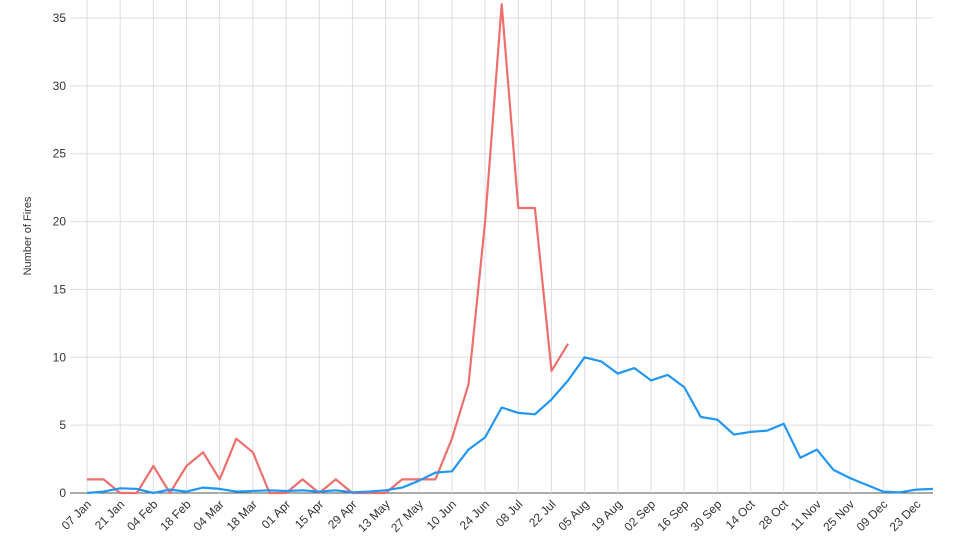 The height and width of the screenshot is (540, 965). What do you see at coordinates (60, 18) in the screenshot?
I see `y-tick-label: 35` at bounding box center [60, 18].